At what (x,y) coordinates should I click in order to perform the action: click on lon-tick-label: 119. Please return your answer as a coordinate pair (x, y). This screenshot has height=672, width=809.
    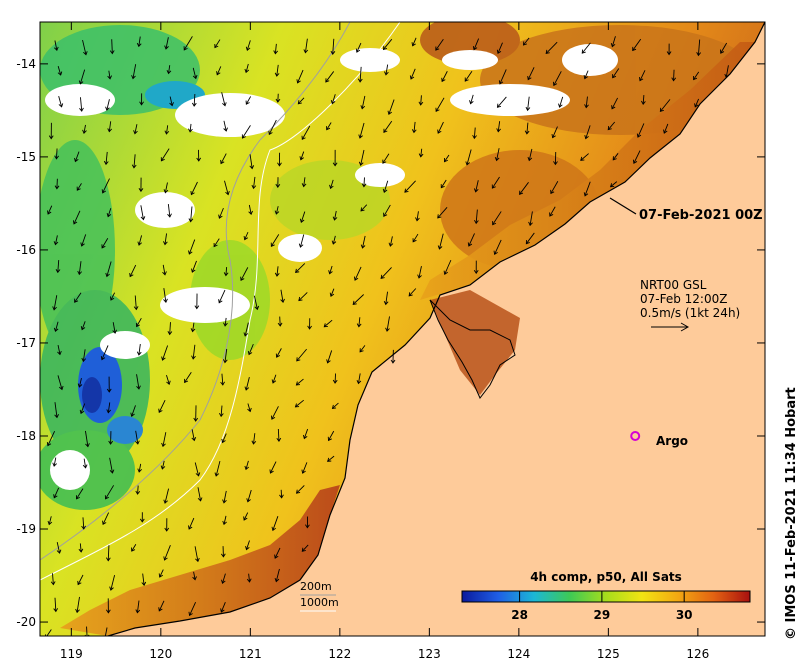
    Looking at the image, I should click on (71, 654).